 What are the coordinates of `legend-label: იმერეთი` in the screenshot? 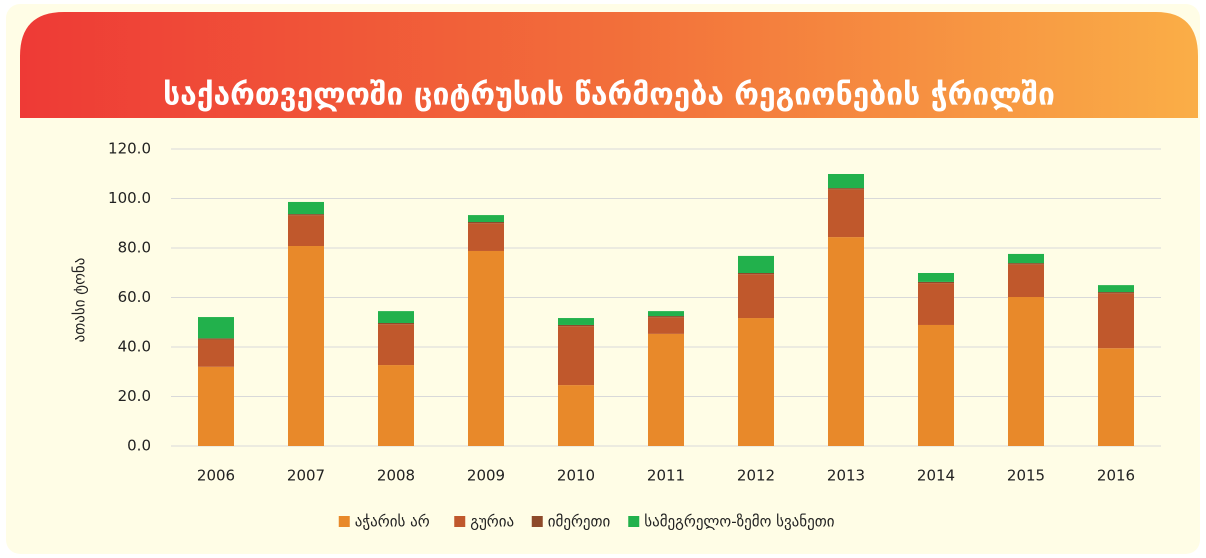 It's located at (579, 522).